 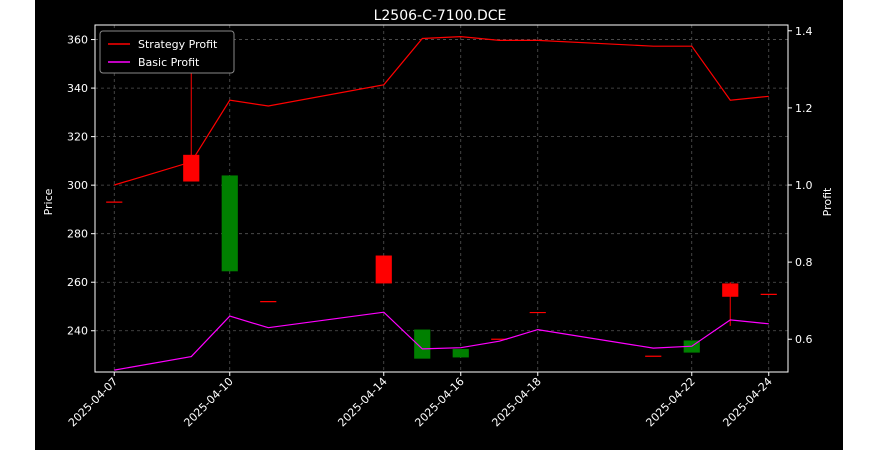 What do you see at coordinates (804, 185) in the screenshot?
I see `right-tick-label: 1.0` at bounding box center [804, 185].